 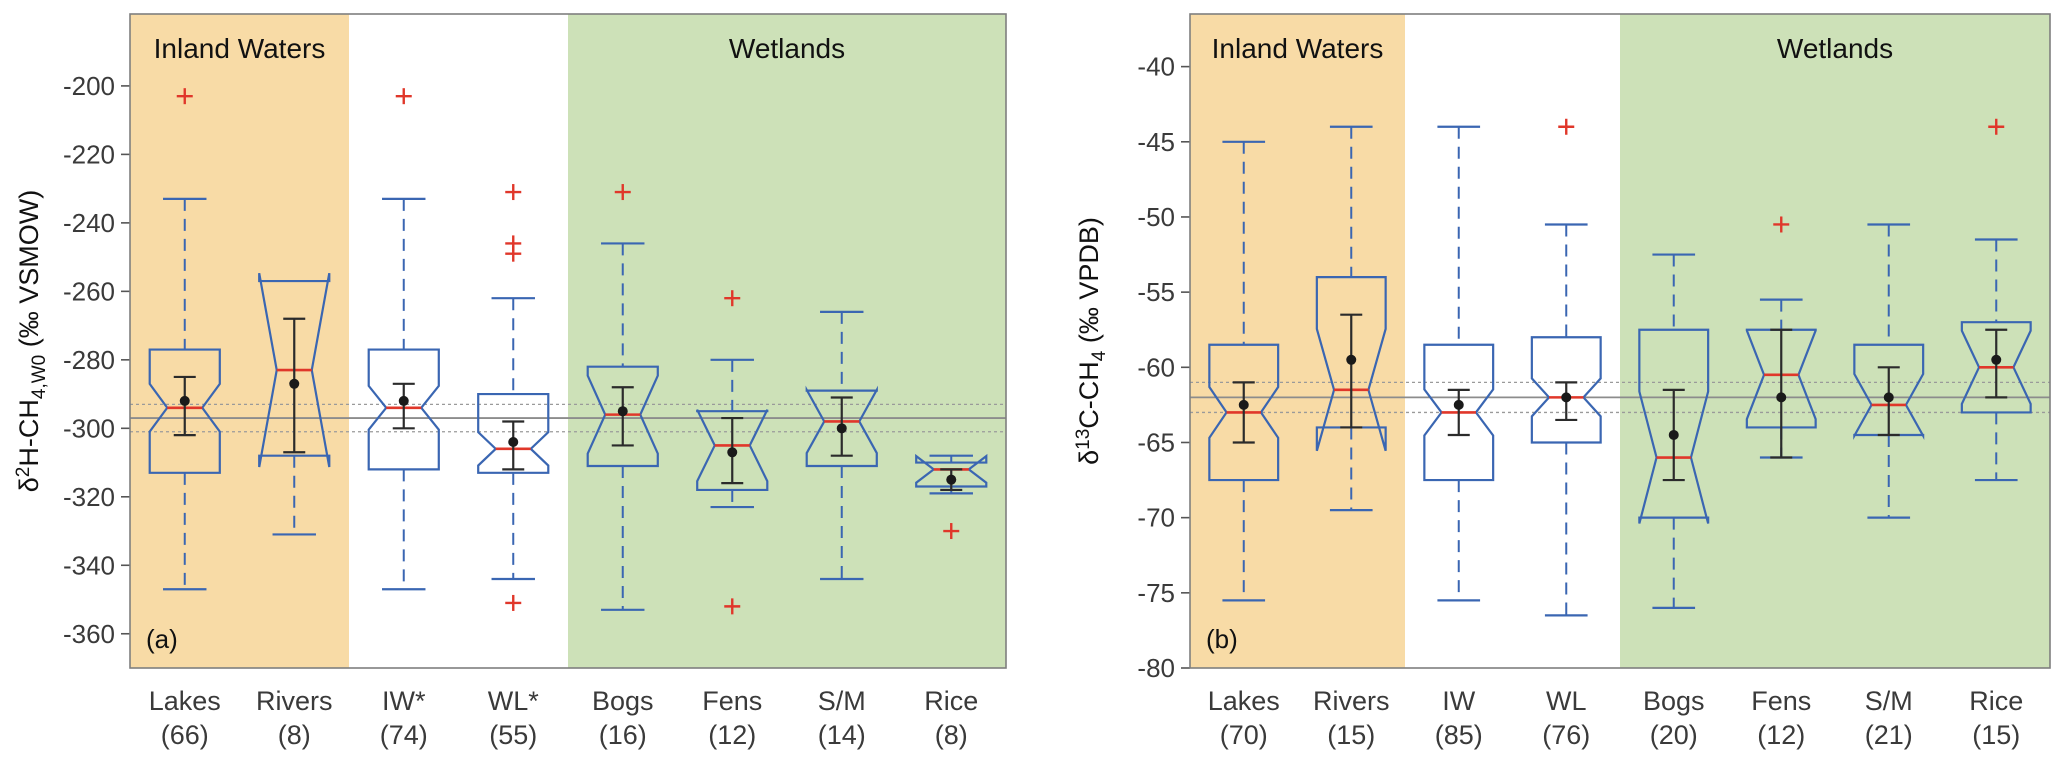 I want to click on x-tick-label-wl: WL, so click(x=1566, y=701).